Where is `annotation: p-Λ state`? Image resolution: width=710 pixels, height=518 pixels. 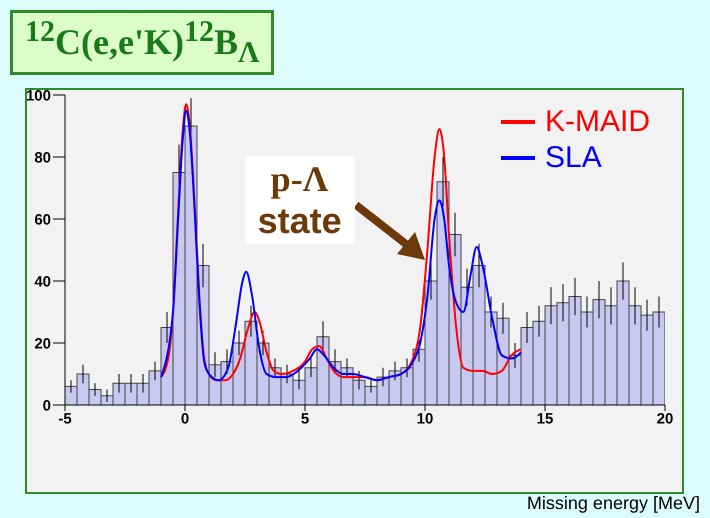 annotation: p-Λ state is located at coordinates (299, 200).